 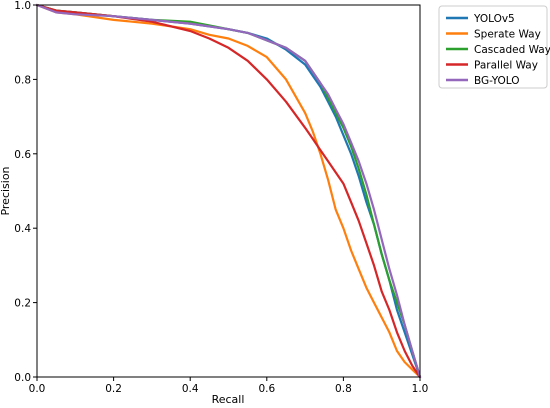 I want to click on y-axis-ticks: 0.0 0.2 0.4 0.6 0.8 1.0, so click(x=25, y=192).